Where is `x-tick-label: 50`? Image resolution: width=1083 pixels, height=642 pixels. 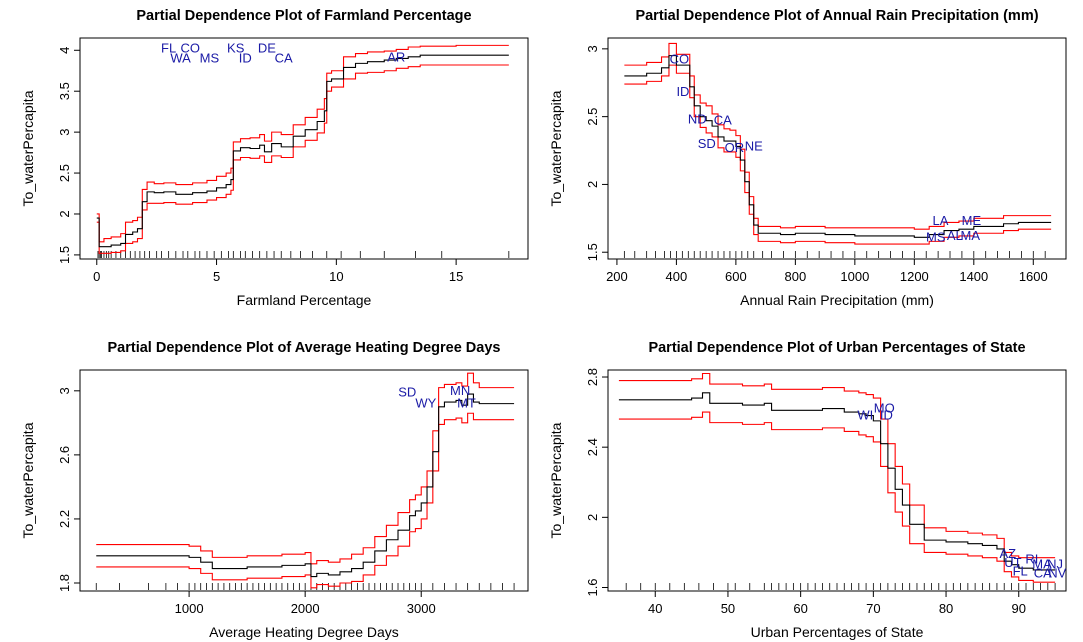 x-tick-label: 50 is located at coordinates (728, 608).